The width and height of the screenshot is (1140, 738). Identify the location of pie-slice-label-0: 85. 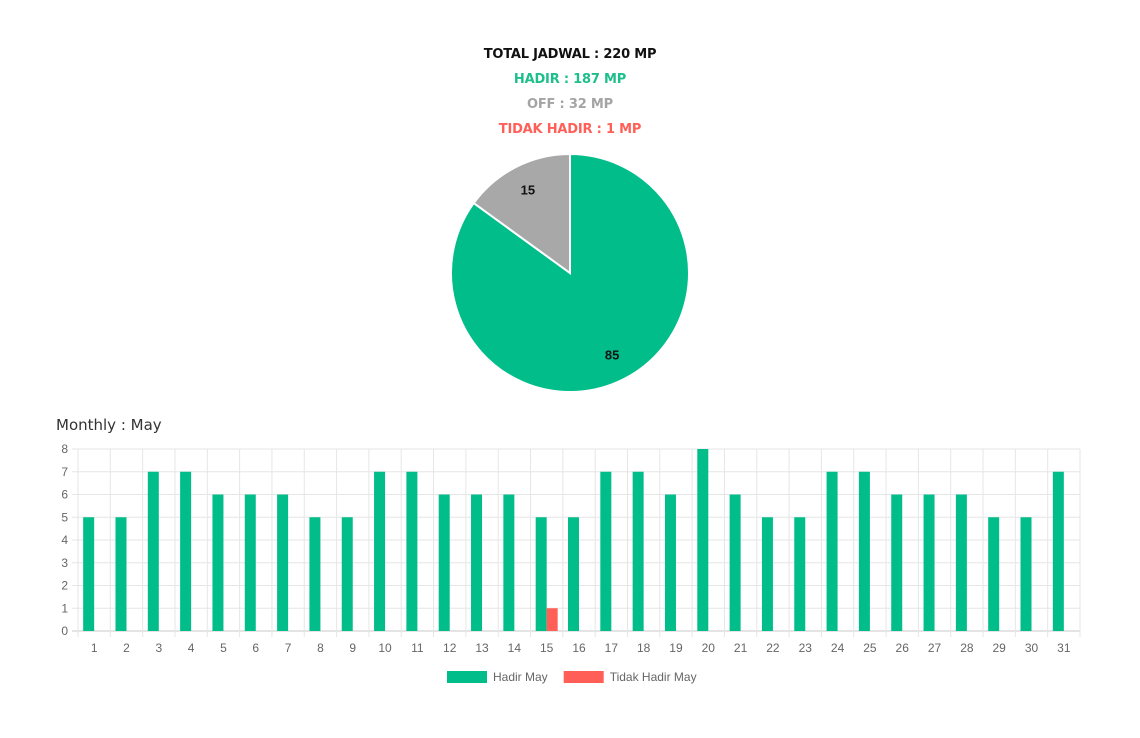
(612, 355).